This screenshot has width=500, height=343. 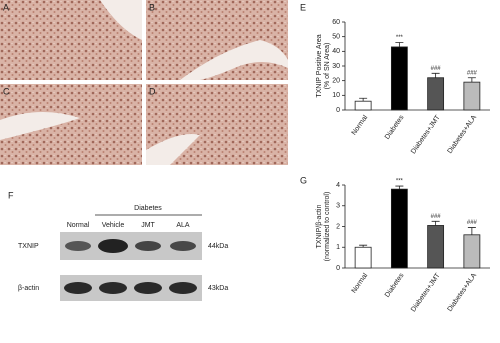 I want to click on y-tick-label: 40, so click(x=336, y=51).